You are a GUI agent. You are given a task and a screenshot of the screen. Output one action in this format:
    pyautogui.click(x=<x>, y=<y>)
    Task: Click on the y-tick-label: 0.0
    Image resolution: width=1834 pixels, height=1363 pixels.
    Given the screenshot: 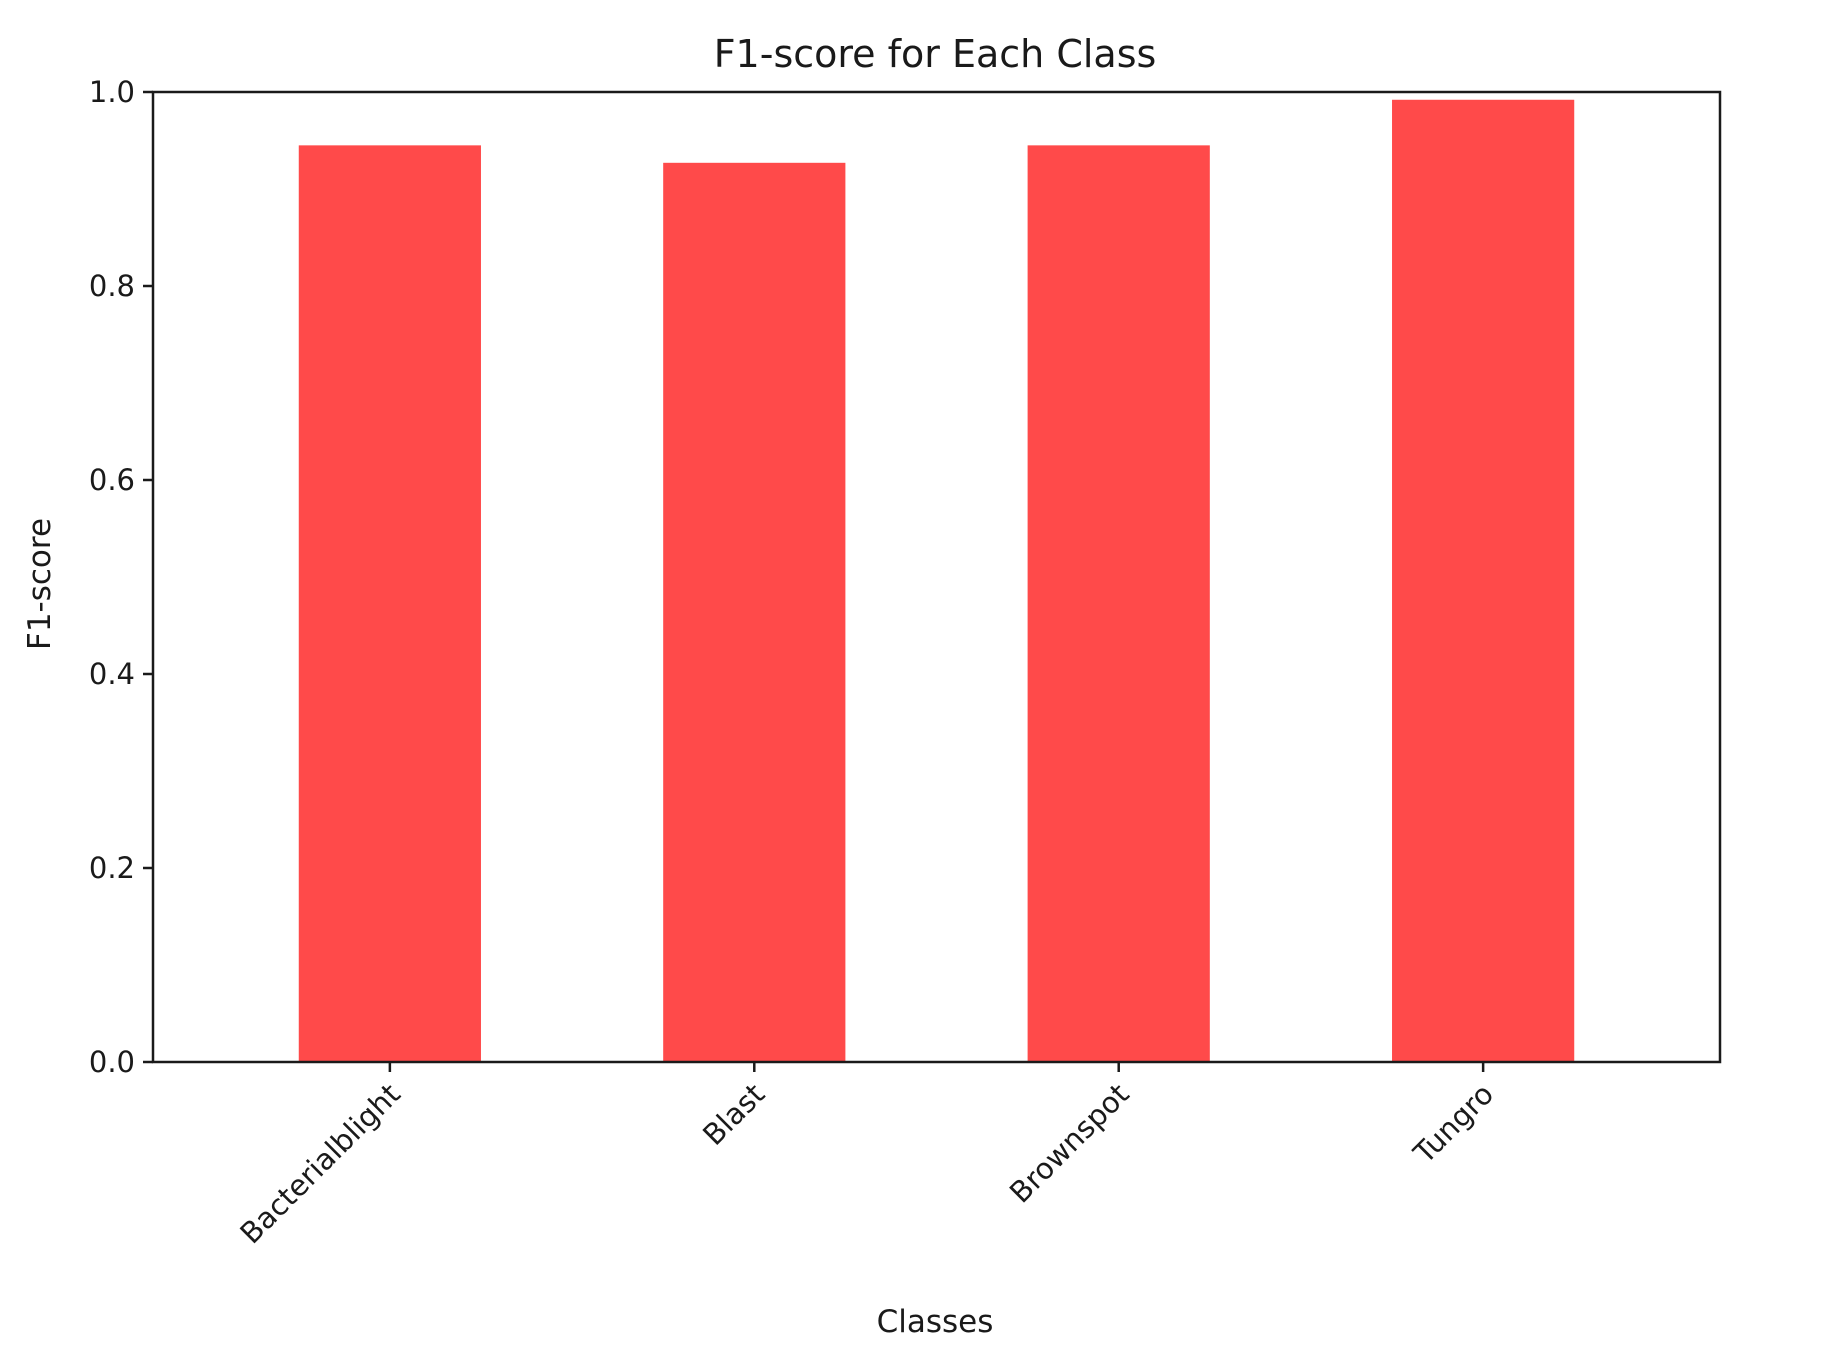 What is the action you would take?
    pyautogui.click(x=112, y=1062)
    